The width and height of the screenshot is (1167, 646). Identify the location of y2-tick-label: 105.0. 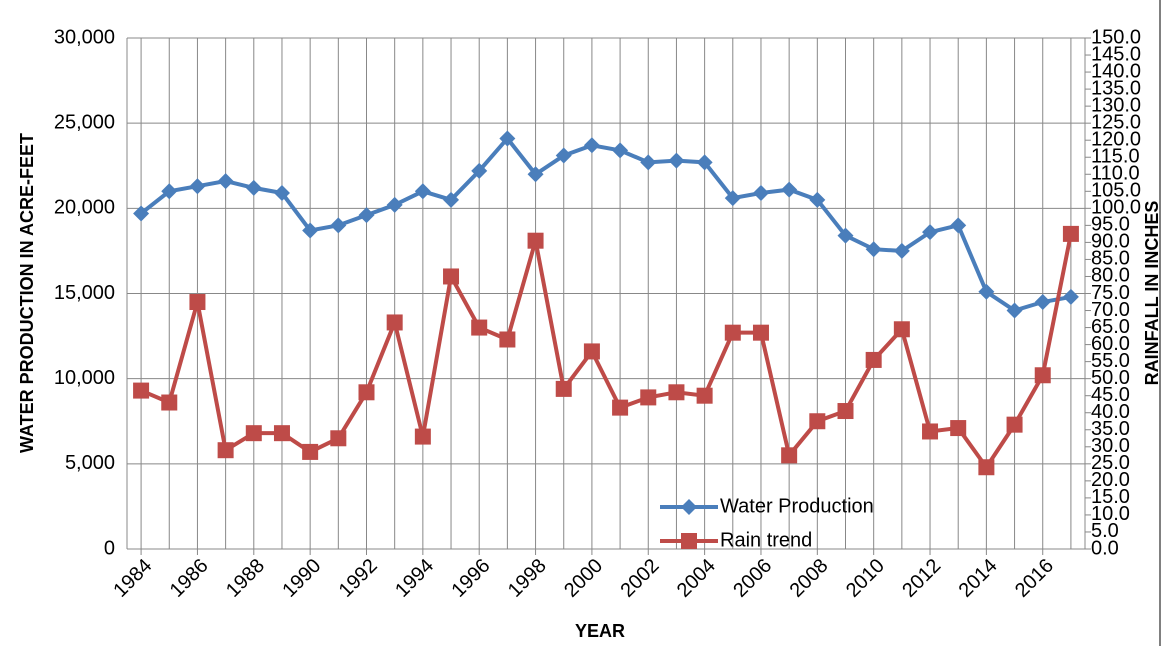
(1116, 191).